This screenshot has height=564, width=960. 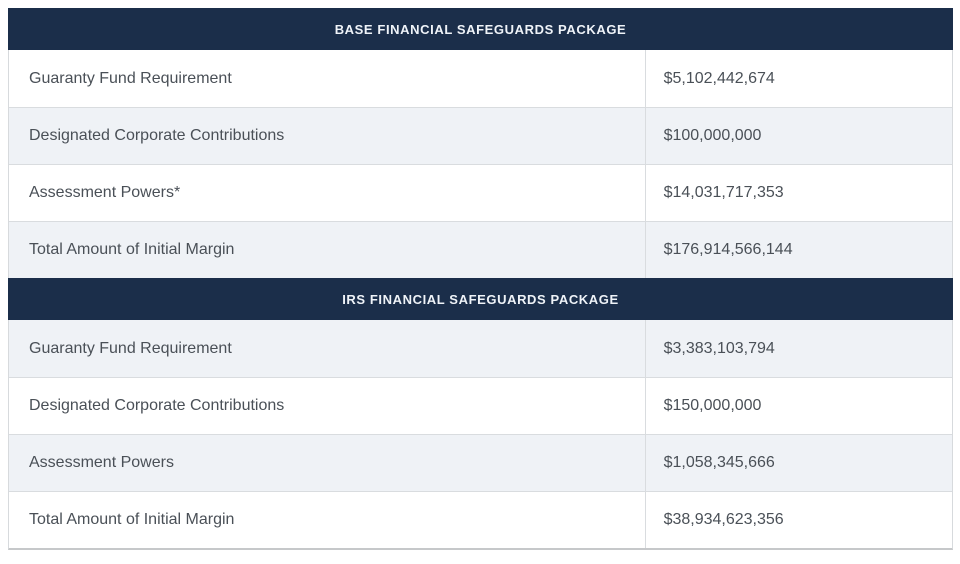 I want to click on row-value: $3,383,103,794, so click(x=798, y=348).